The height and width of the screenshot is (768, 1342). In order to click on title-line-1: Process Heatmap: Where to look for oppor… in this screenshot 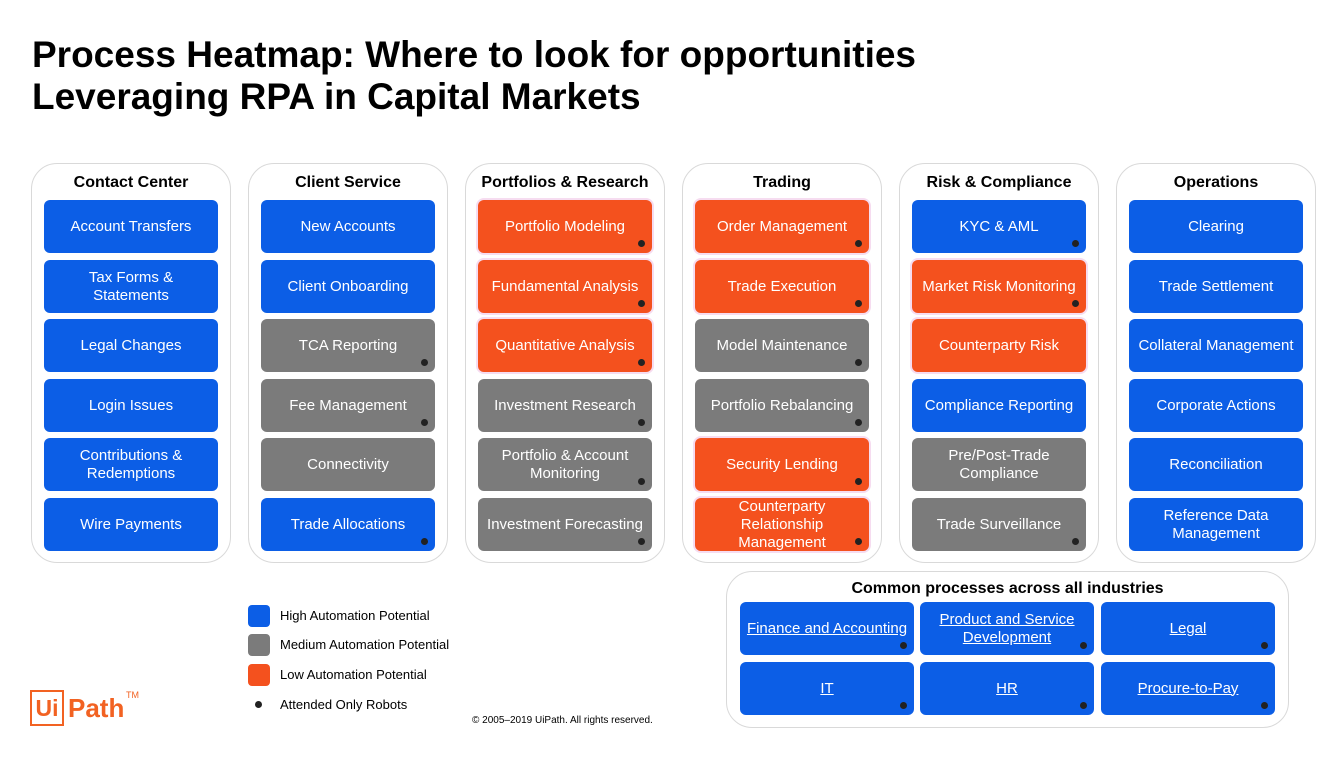, I will do `click(474, 54)`.